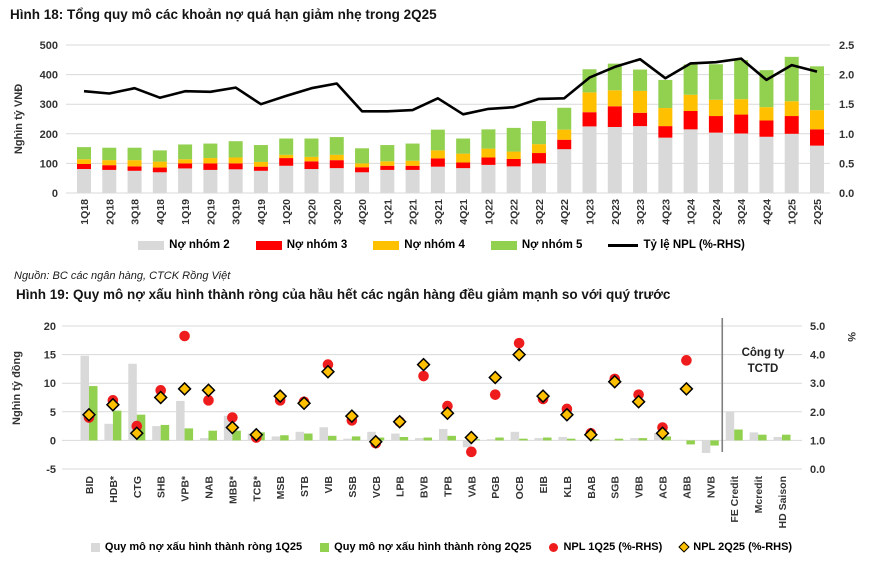  What do you see at coordinates (817, 327) in the screenshot?
I see `y-axis-tick-right: 5.0` at bounding box center [817, 327].